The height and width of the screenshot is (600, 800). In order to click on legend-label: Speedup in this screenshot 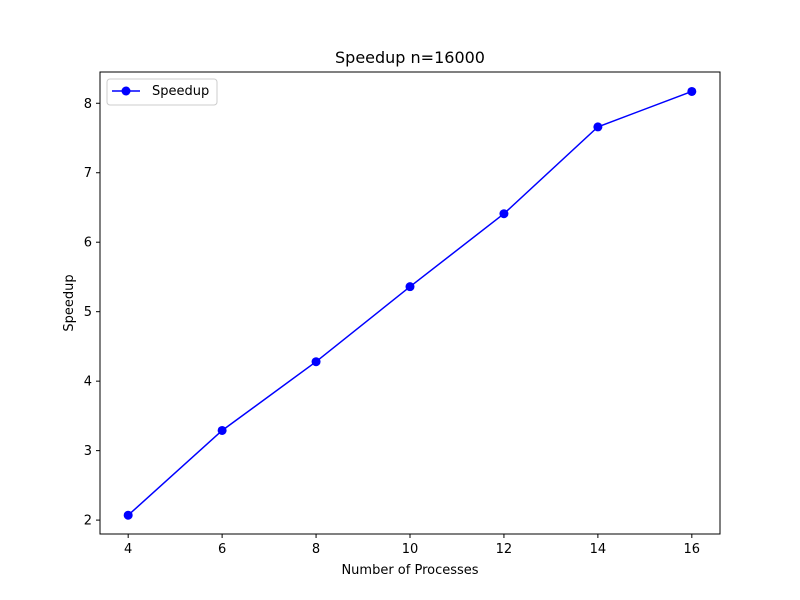, I will do `click(180, 91)`.